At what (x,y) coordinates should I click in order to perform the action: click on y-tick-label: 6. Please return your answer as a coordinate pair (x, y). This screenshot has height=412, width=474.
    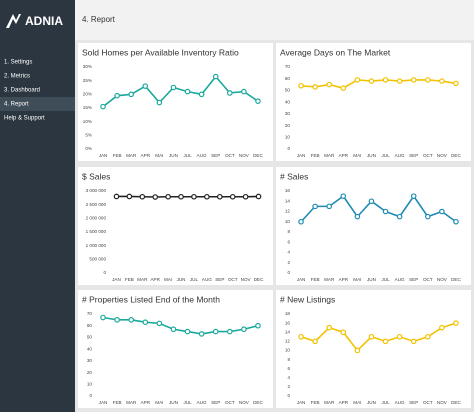
    Looking at the image, I should click on (288, 241).